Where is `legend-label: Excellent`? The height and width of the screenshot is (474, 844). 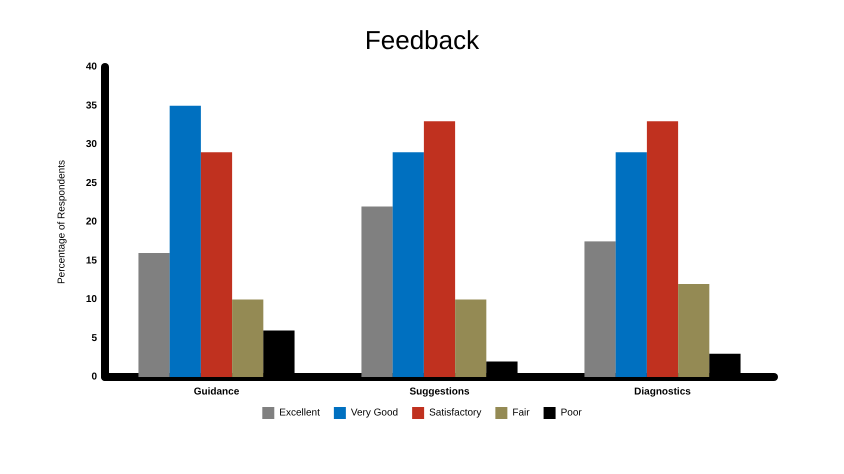
legend-label: Excellent is located at coordinates (299, 413).